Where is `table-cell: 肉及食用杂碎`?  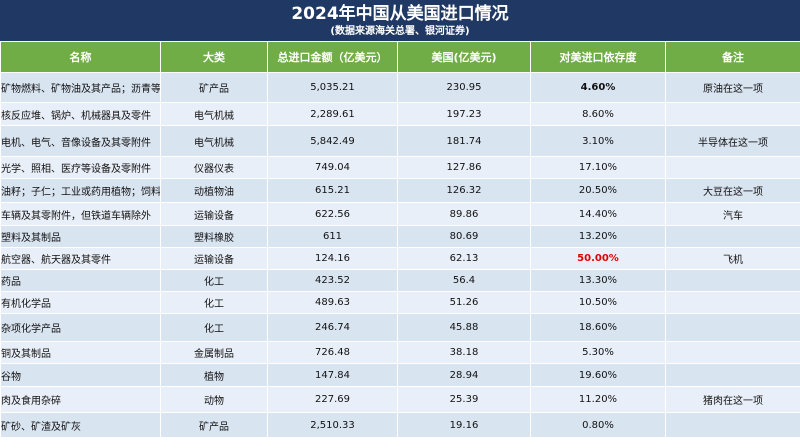 table-cell: 肉及食用杂碎 is located at coordinates (80, 399).